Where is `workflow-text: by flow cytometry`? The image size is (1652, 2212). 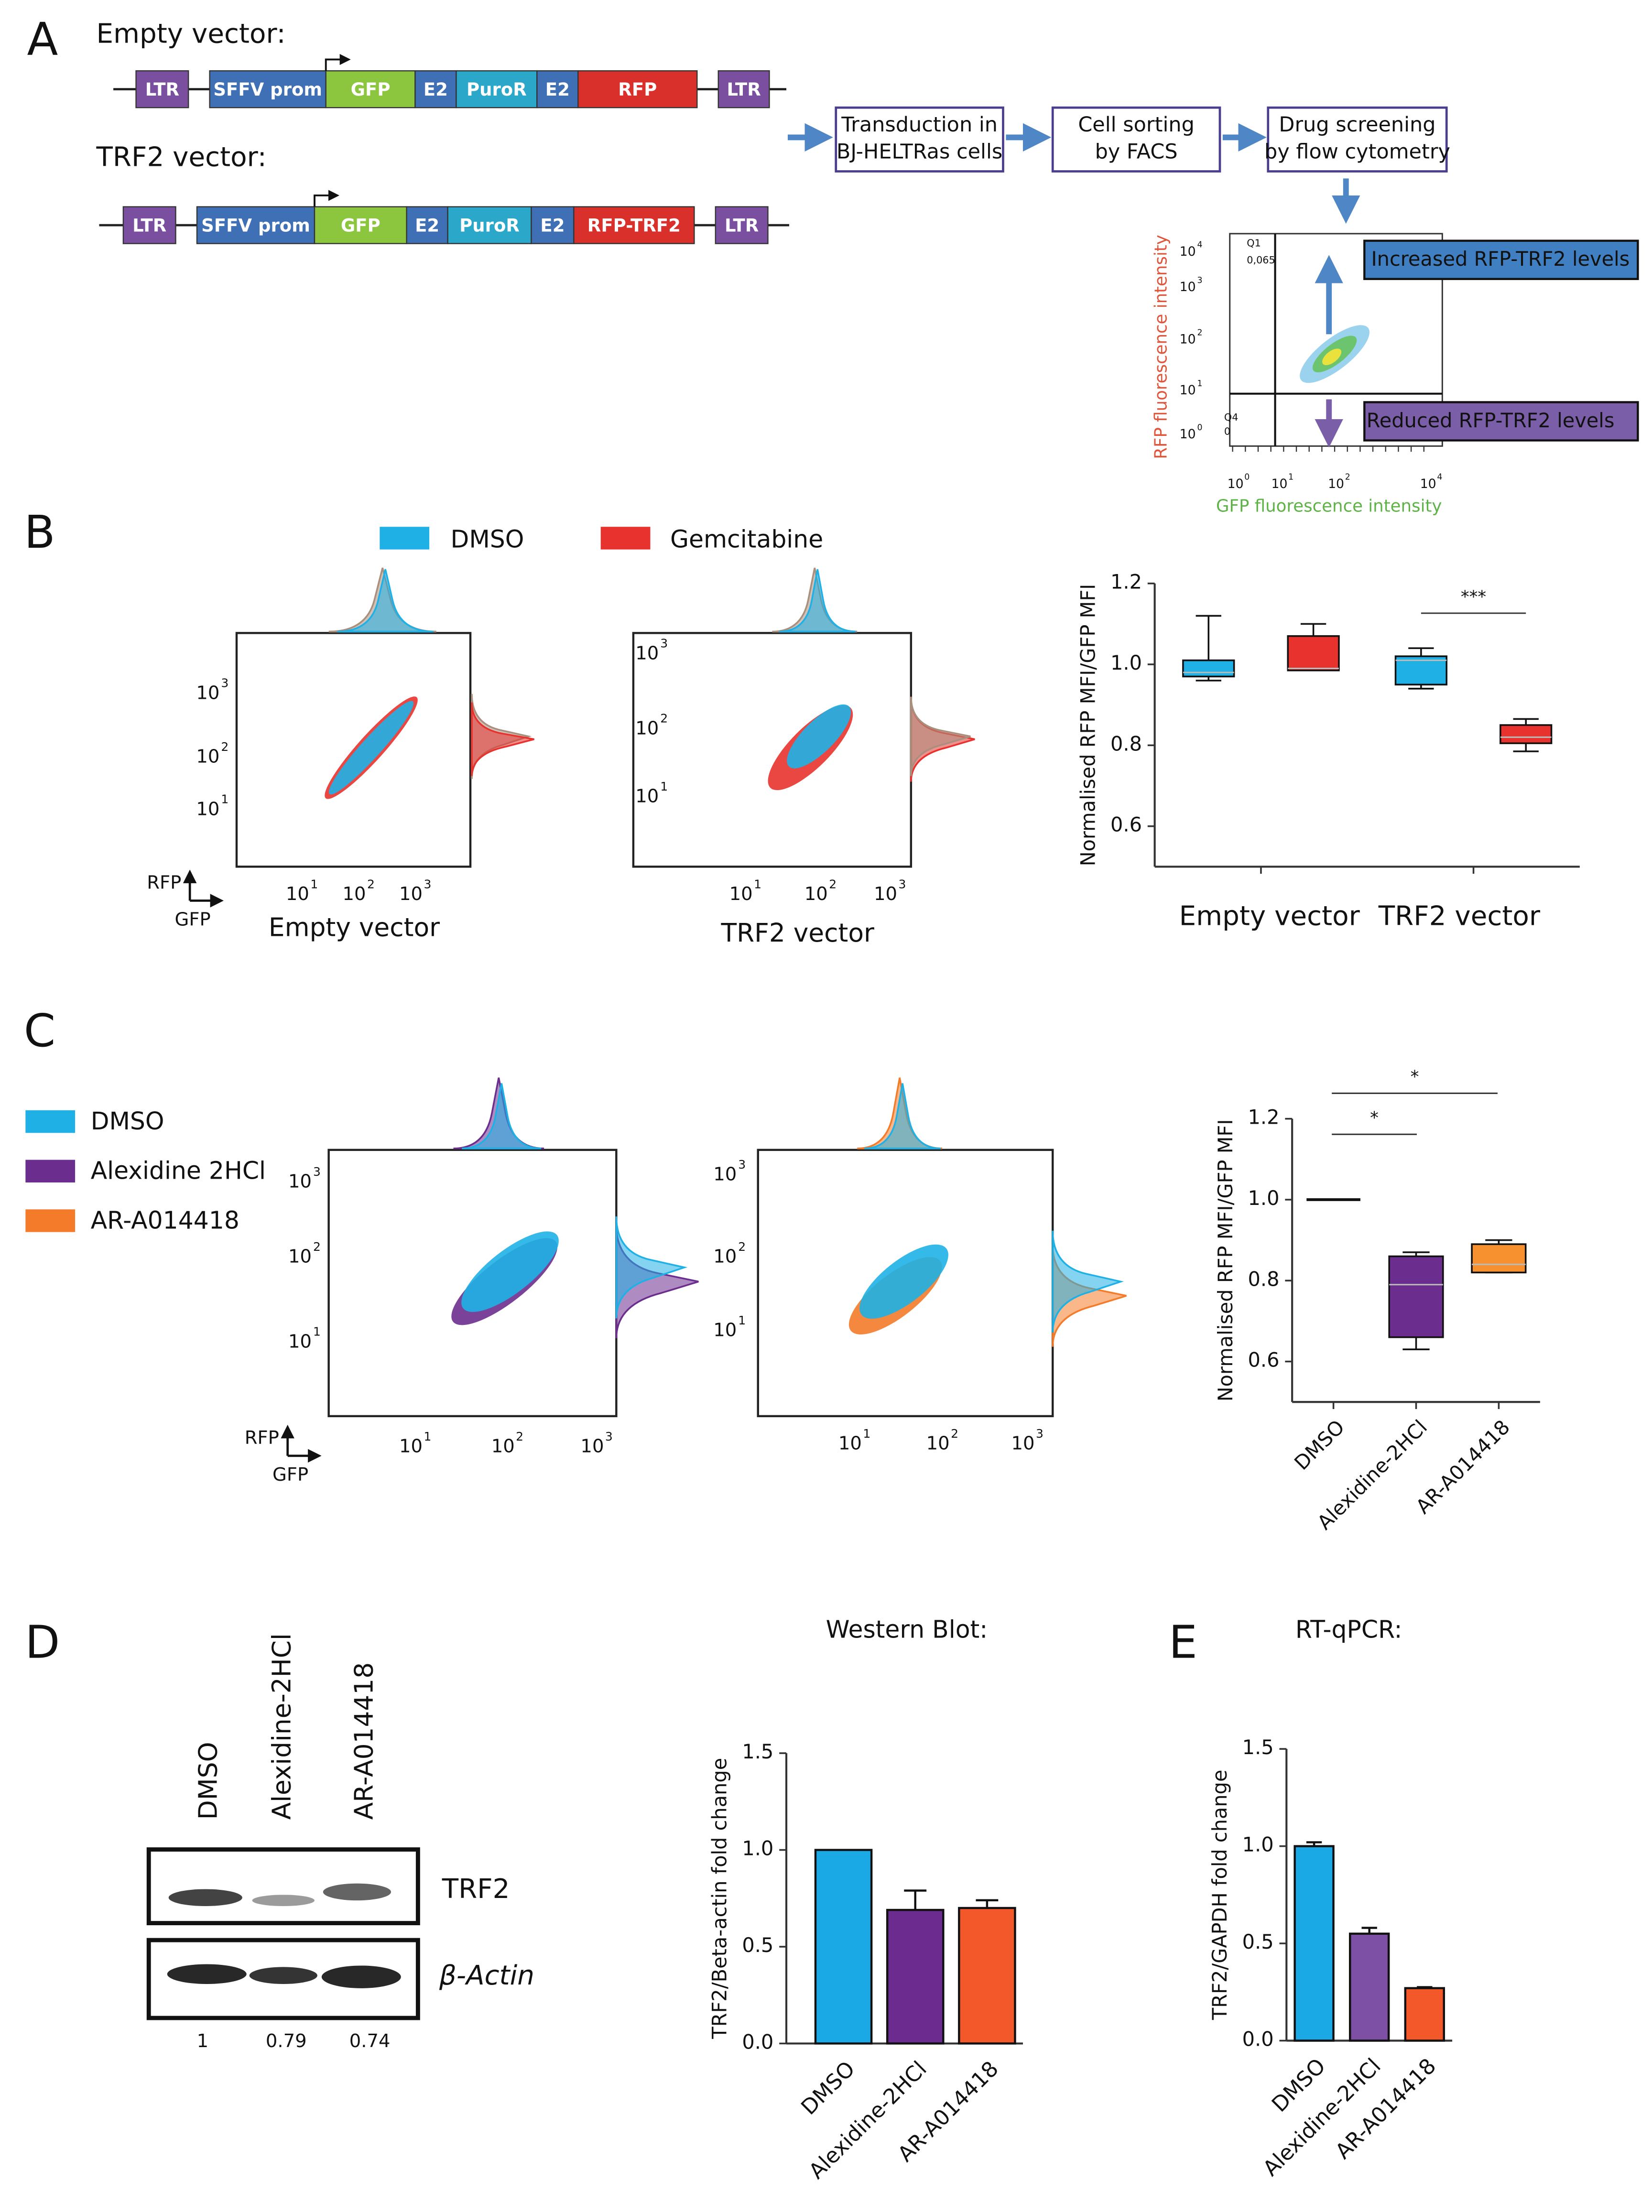
workflow-text: by flow cytometry is located at coordinates (1357, 151).